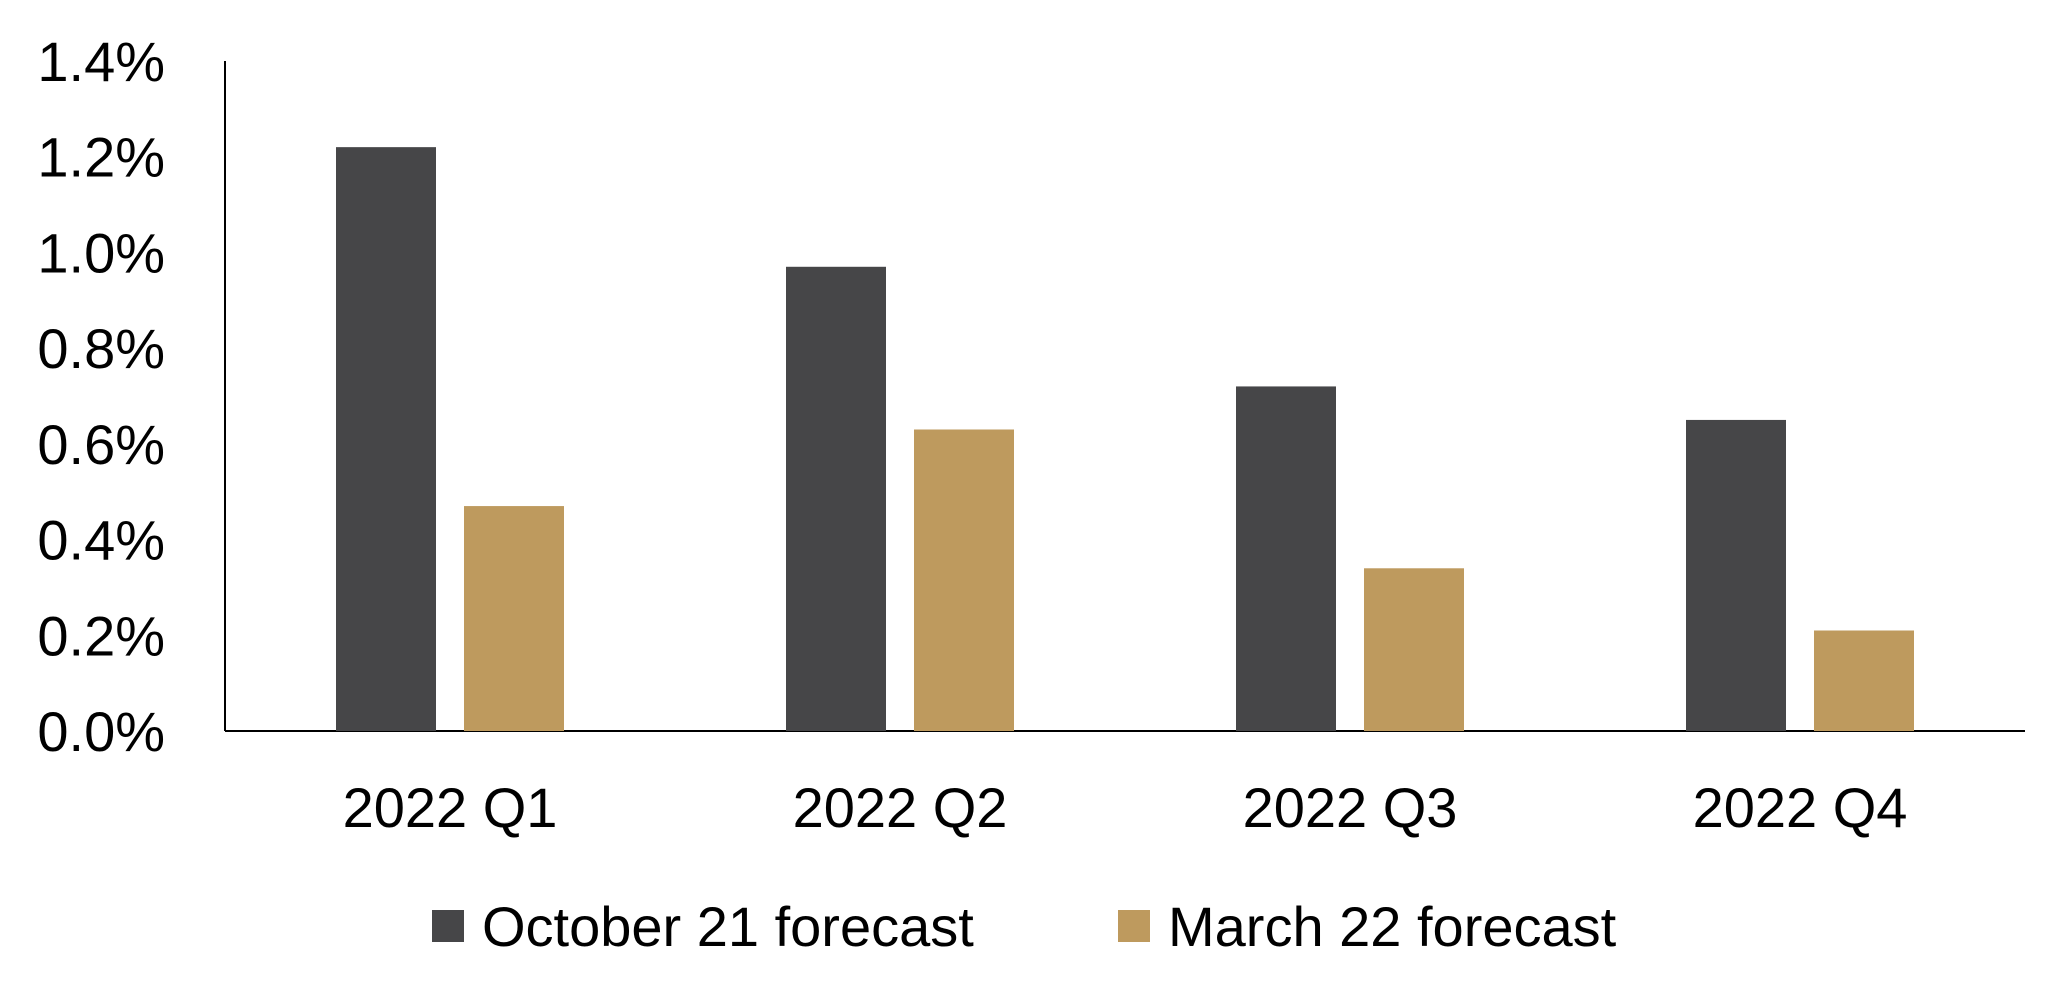  Describe the element at coordinates (450, 807) in the screenshot. I see `x-tick-label: 2022 Q1` at that location.